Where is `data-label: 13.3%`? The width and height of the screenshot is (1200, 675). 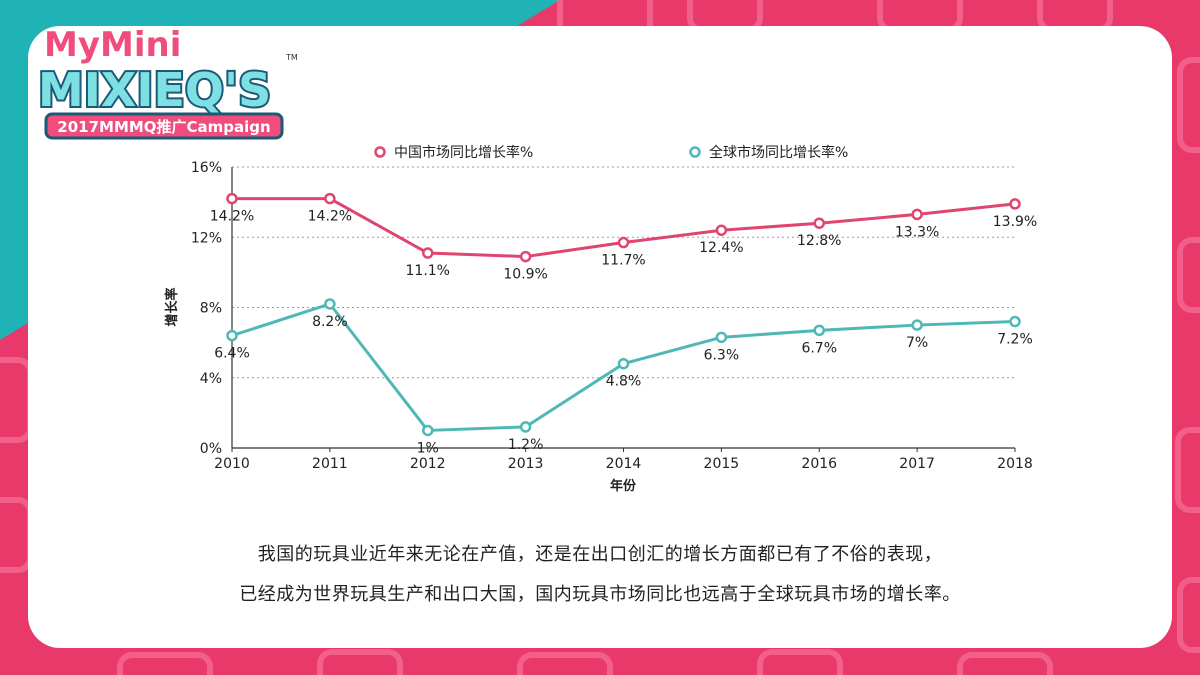
data-label: 13.3% is located at coordinates (917, 232).